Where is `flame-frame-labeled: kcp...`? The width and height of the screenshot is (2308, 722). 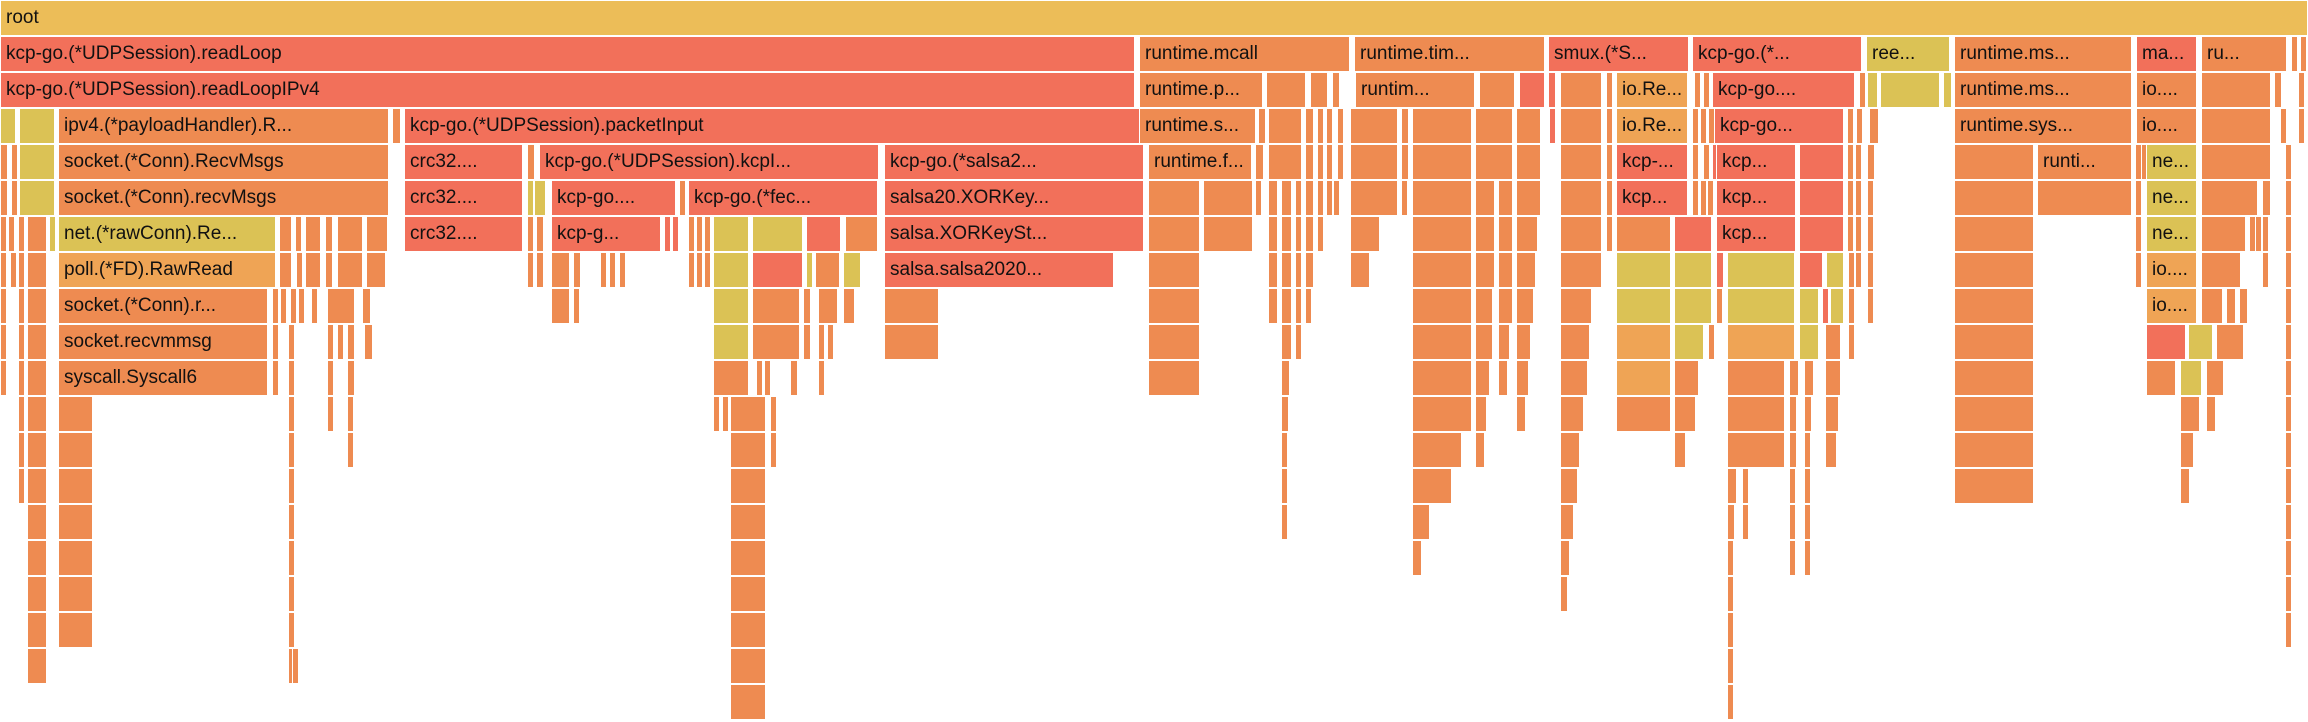
flame-frame-labeled: kcp... is located at coordinates (1652, 198).